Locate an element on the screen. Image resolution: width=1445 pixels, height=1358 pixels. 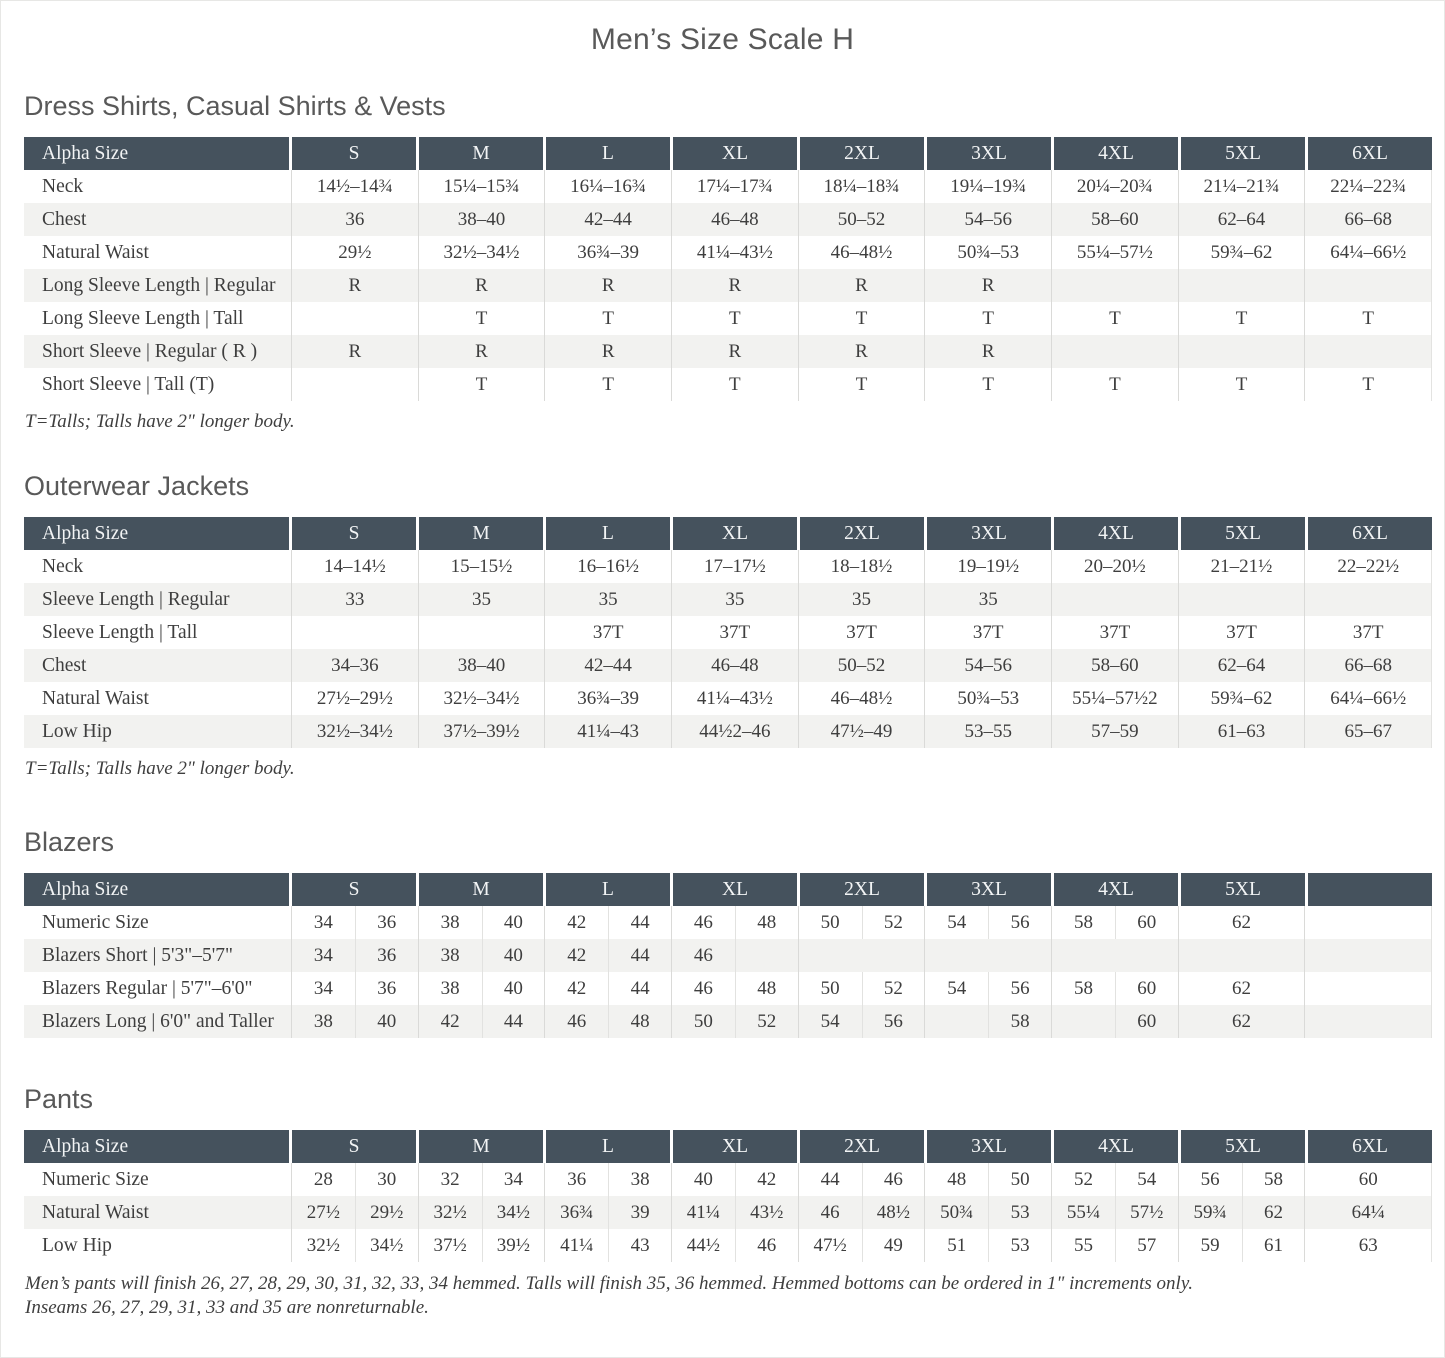
col-header-label: Alpha Size is located at coordinates (158, 1146).